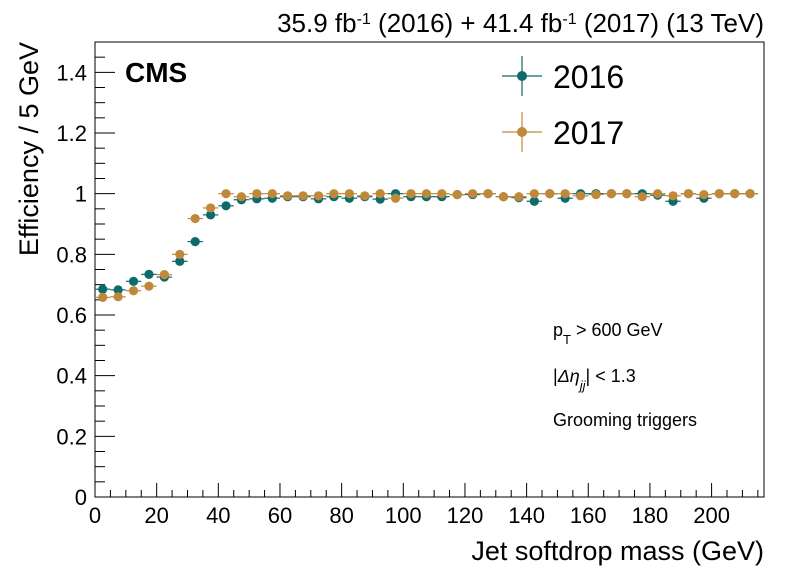 The height and width of the screenshot is (572, 796). What do you see at coordinates (467, 23) in the screenshot?
I see `title-mid: (2016) + 41.4 fb` at bounding box center [467, 23].